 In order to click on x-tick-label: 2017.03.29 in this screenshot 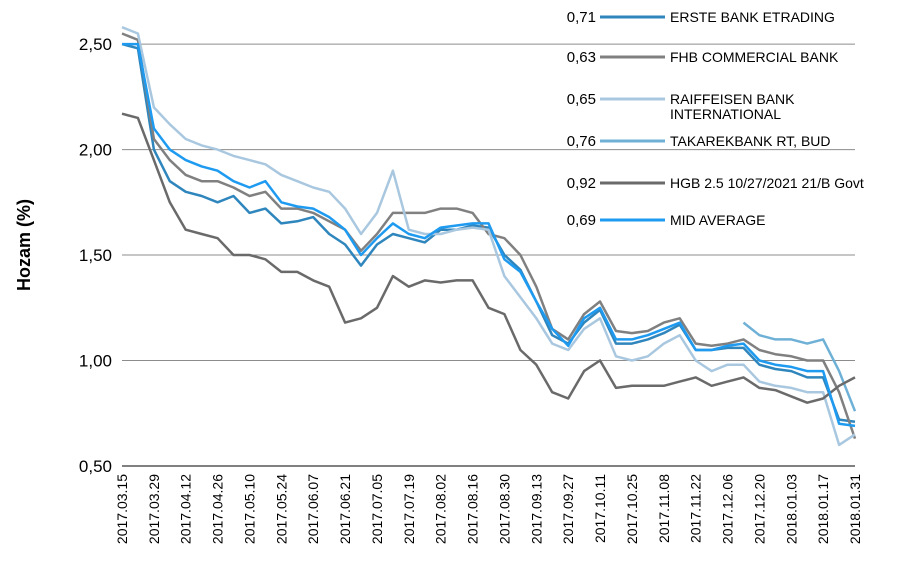, I will do `click(154, 509)`.